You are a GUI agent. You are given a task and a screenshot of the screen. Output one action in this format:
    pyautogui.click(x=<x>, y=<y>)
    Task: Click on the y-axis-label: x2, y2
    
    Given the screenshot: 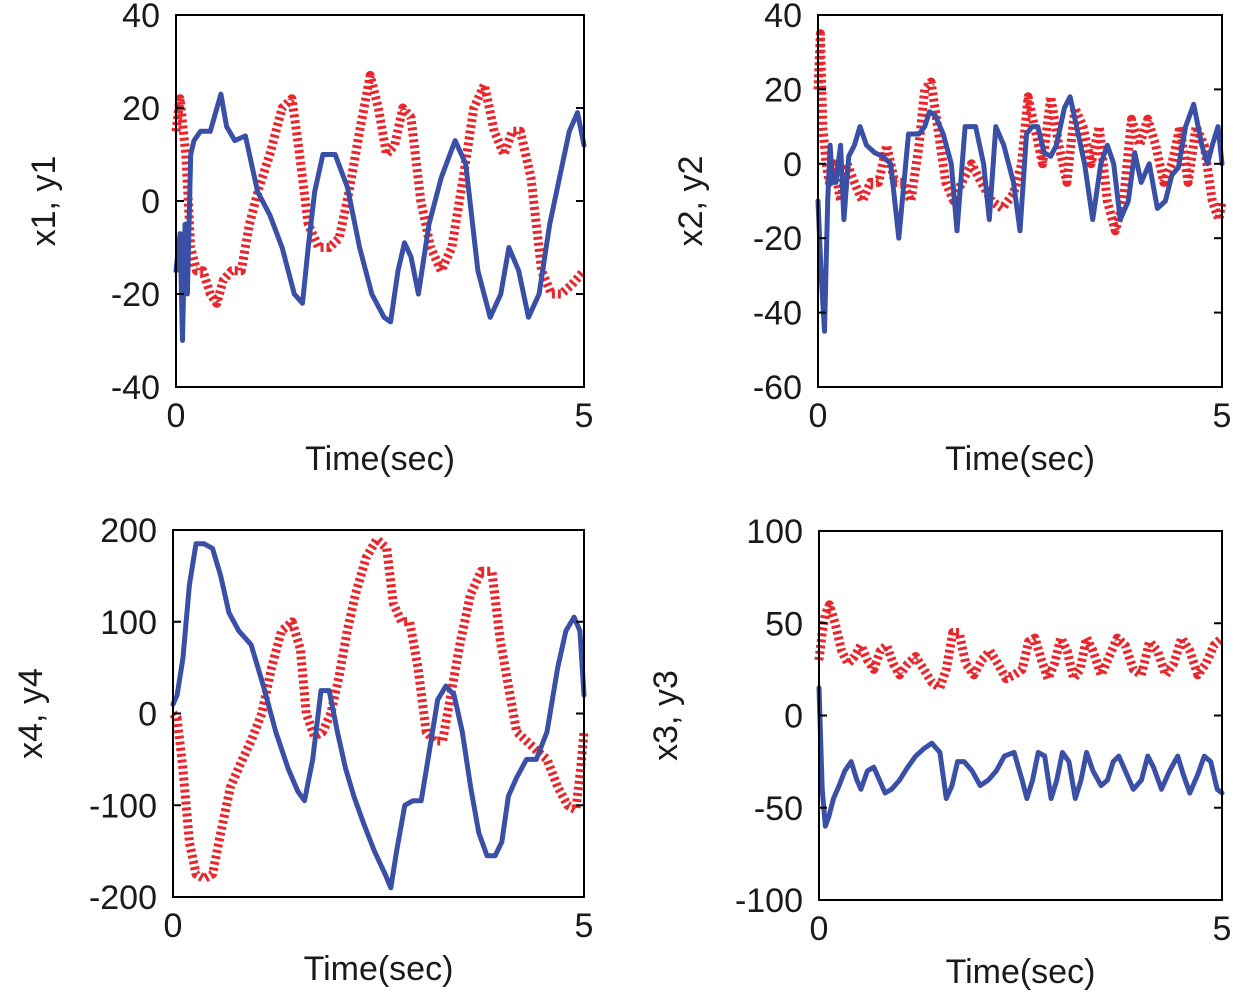 What is the action you would take?
    pyautogui.click(x=691, y=201)
    